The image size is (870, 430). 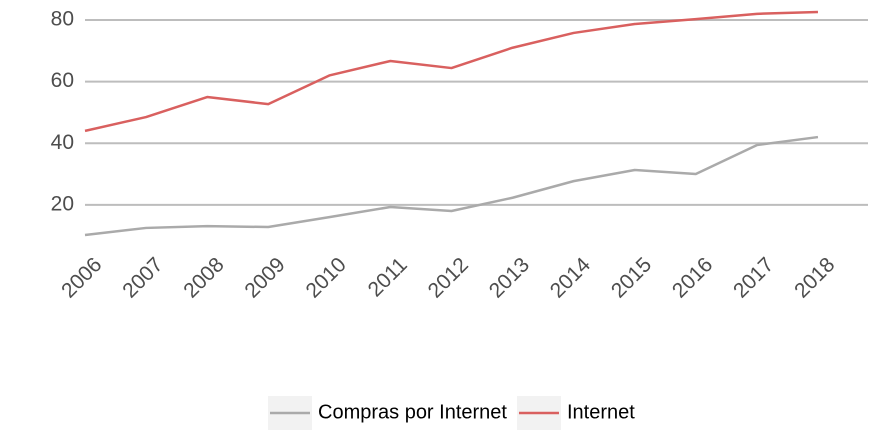 I want to click on y-tick-label: 60, so click(x=62, y=80).